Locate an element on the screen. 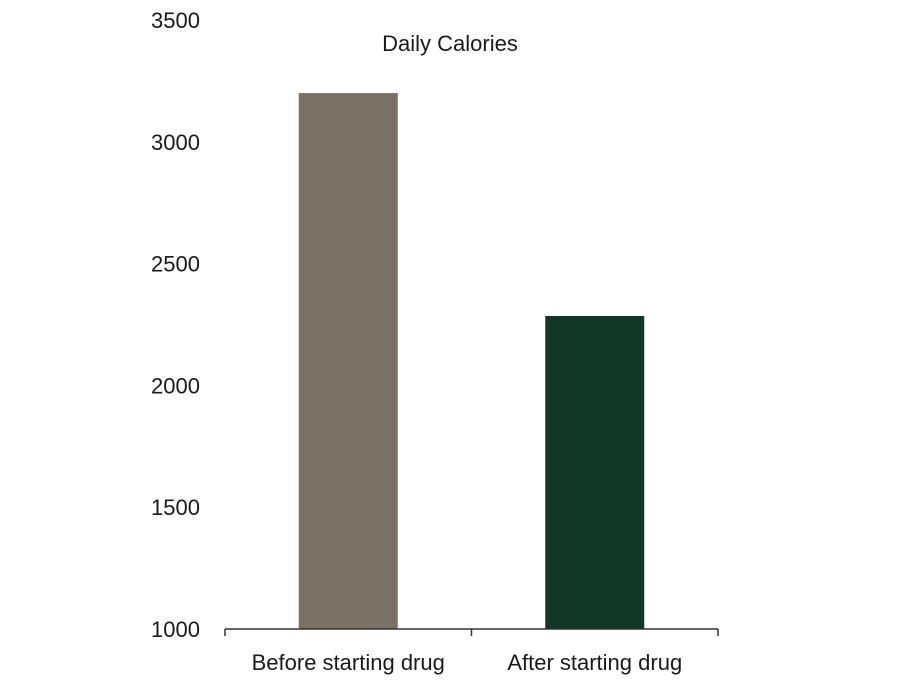  x-category-label: Before starting drug is located at coordinates (348, 662).